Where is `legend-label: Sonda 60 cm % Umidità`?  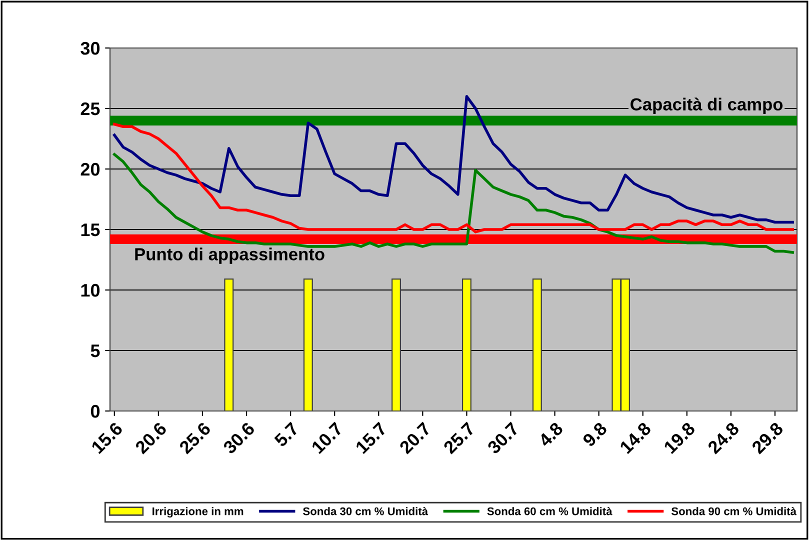 legend-label: Sonda 60 cm % Umidità is located at coordinates (549, 511).